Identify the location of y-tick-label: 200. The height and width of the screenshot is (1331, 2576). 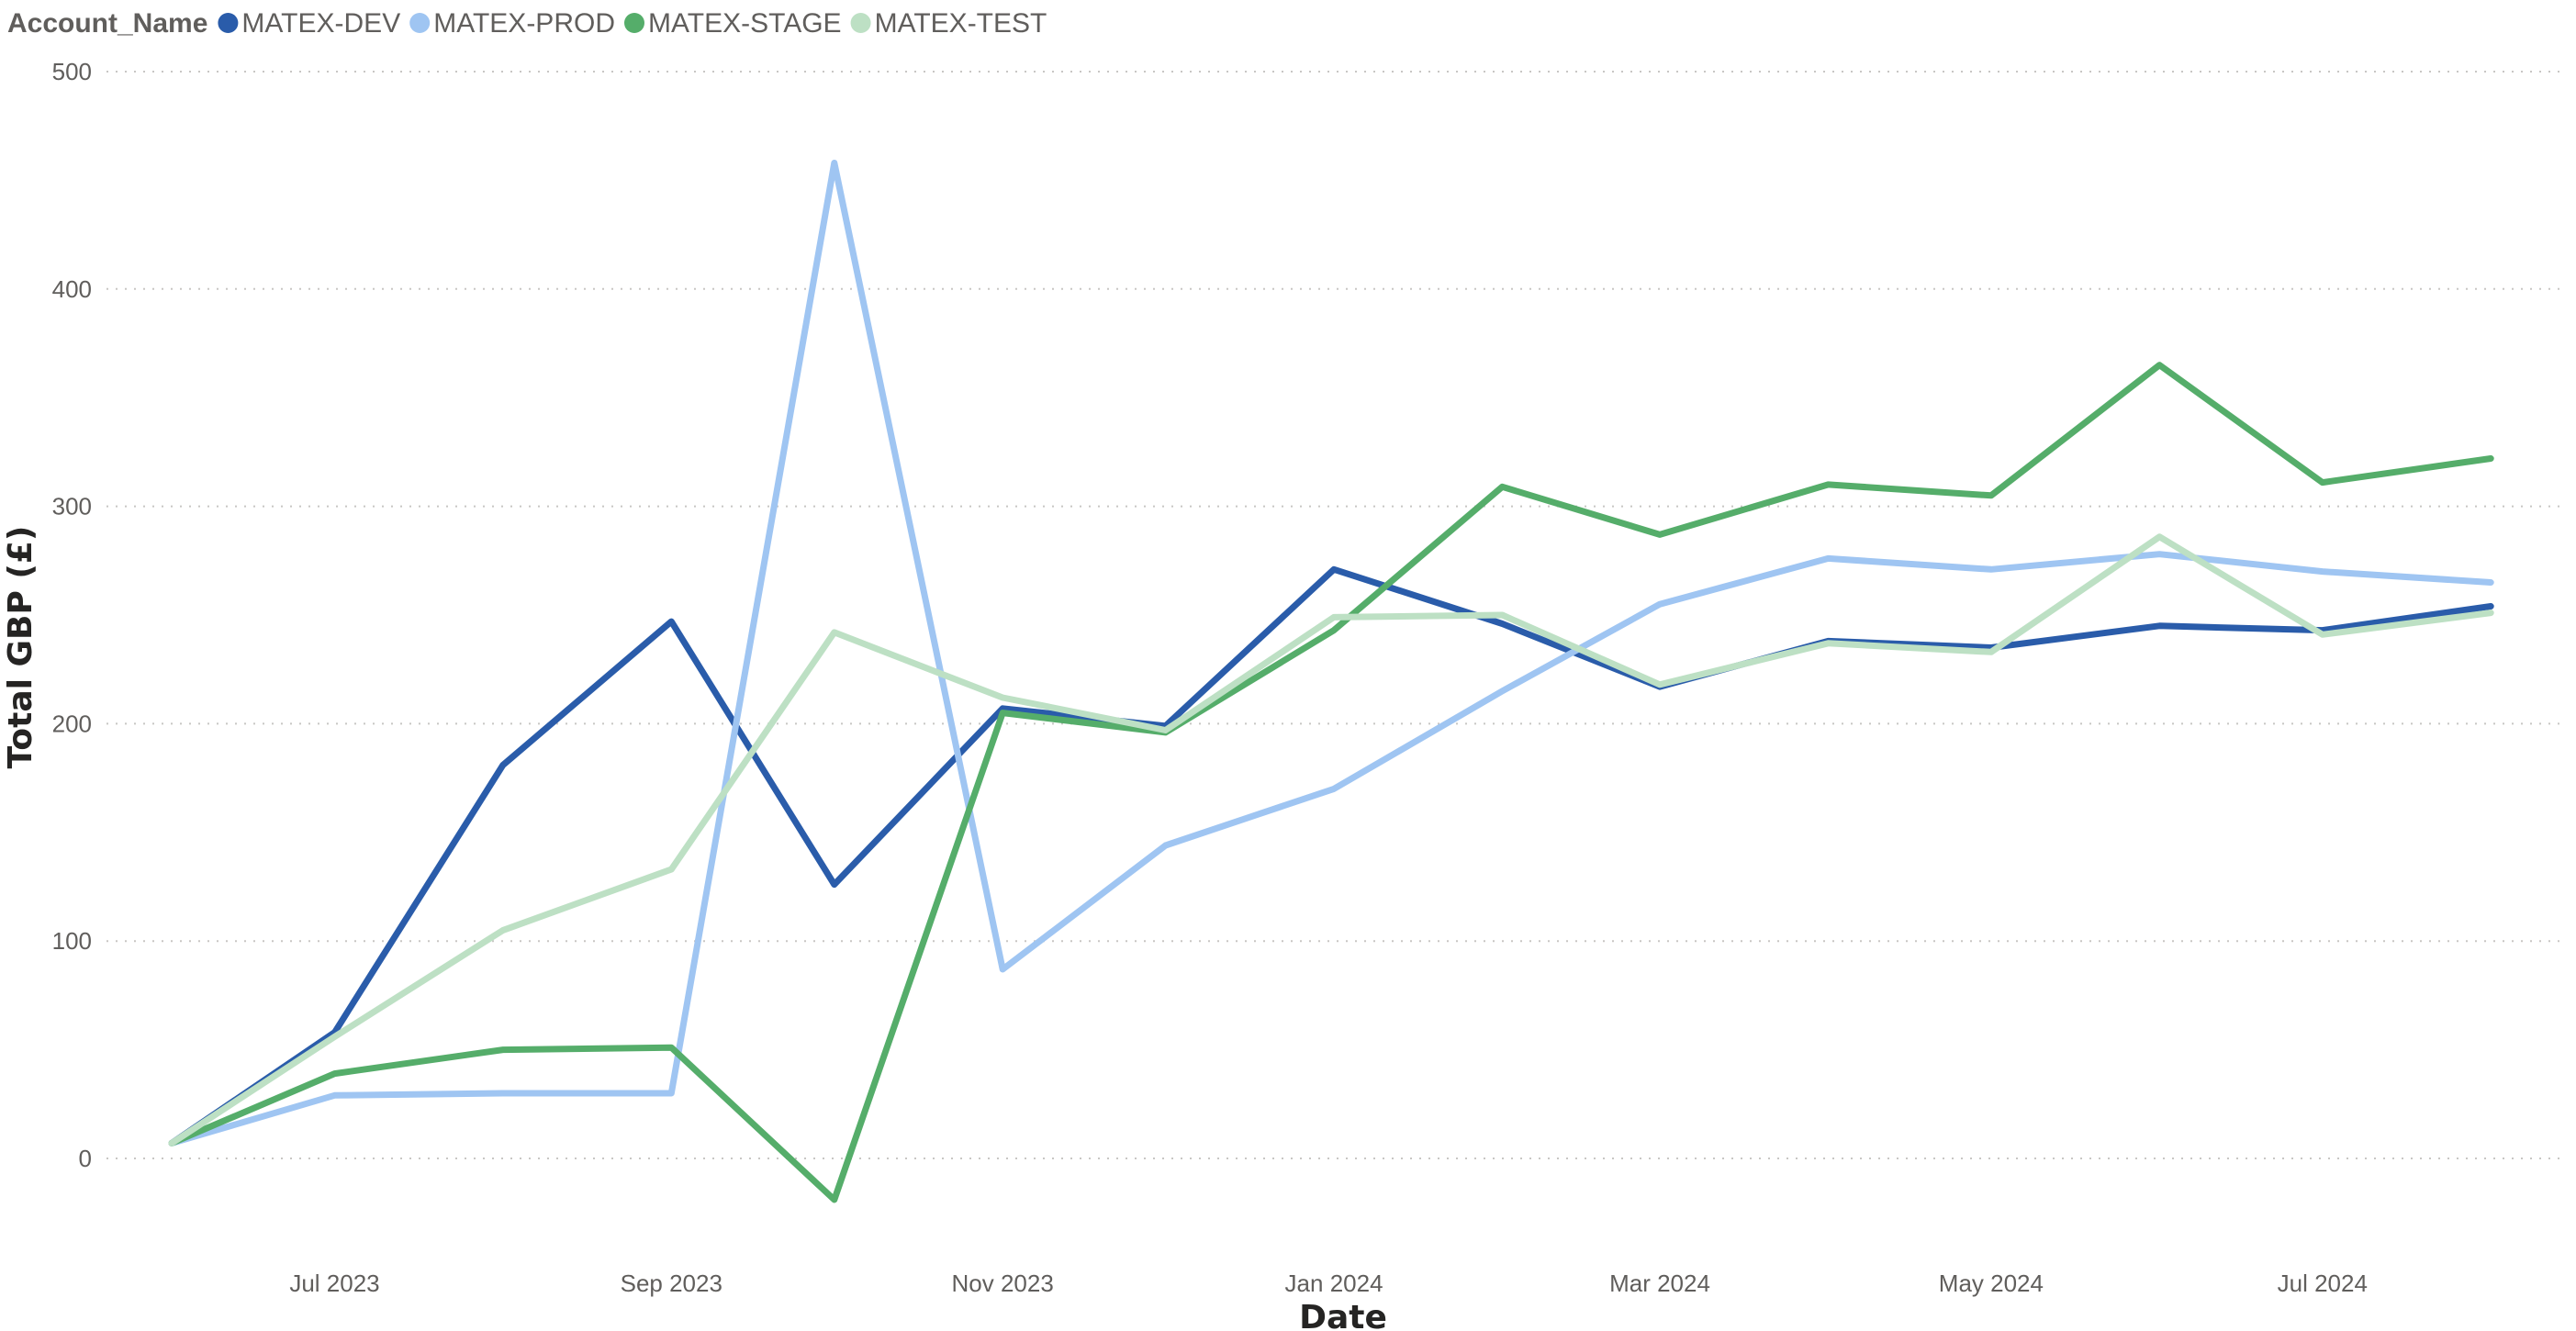
(72, 723).